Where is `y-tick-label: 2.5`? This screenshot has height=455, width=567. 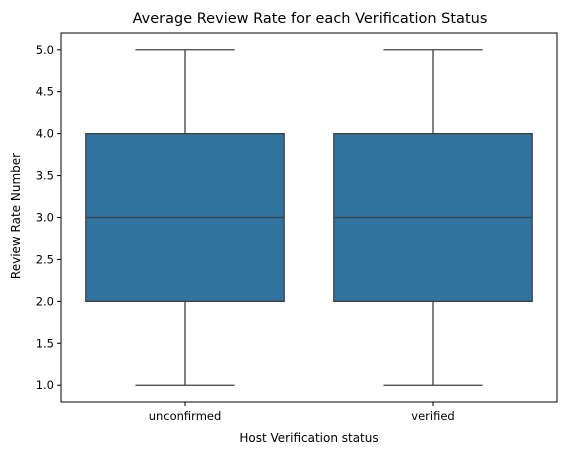
y-tick-label: 2.5 is located at coordinates (45, 259).